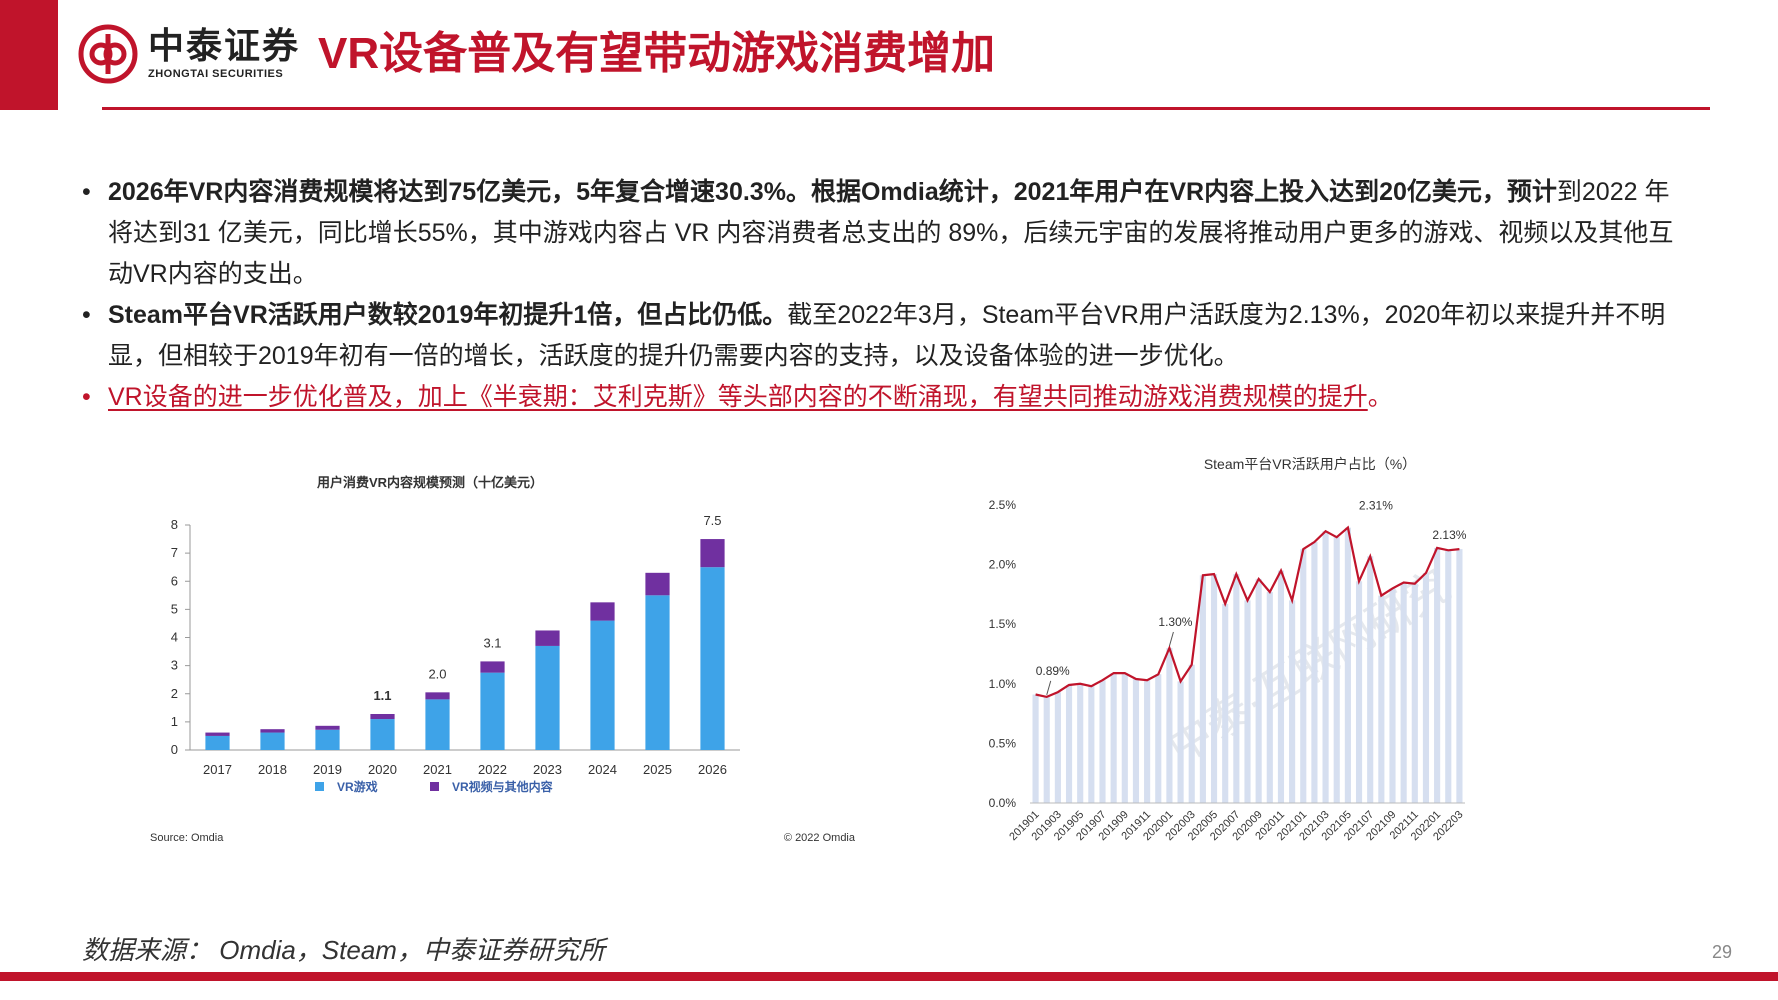 Image resolution: width=1778 pixels, height=1000 pixels. I want to click on bar-chart-title: 用户消费VR内容规模预测（十亿美元）, so click(429, 482).